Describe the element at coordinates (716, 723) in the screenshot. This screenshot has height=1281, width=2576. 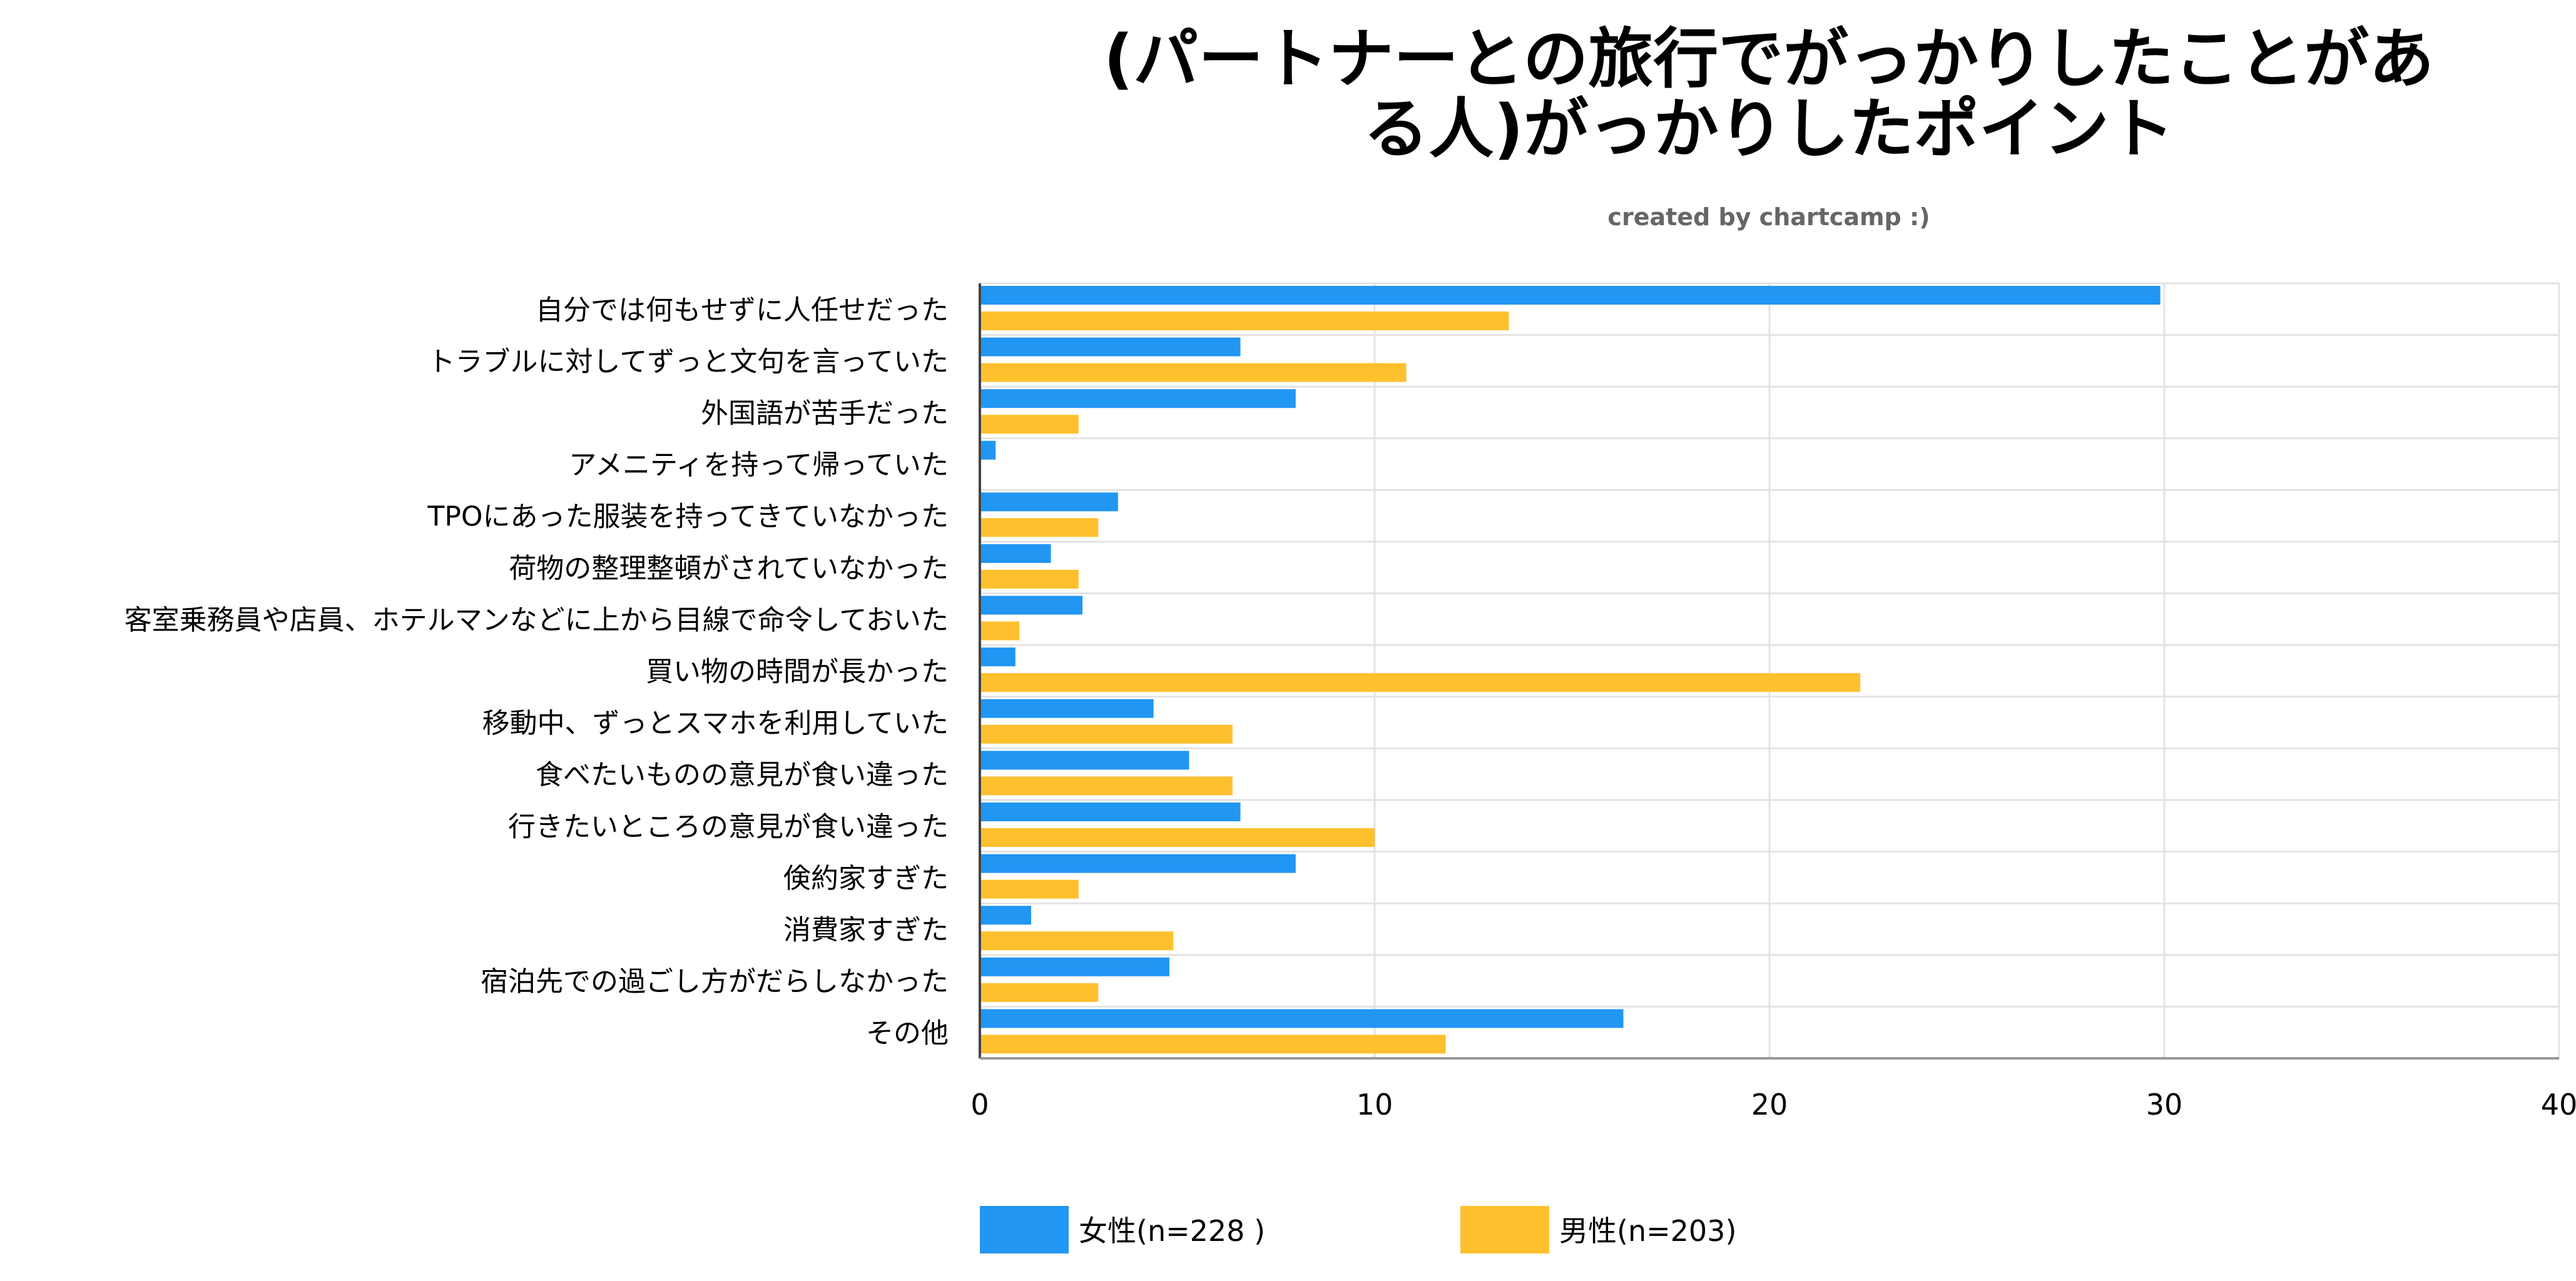
I see `category-label: 移動中、ずっとスマホを利用していた` at that location.